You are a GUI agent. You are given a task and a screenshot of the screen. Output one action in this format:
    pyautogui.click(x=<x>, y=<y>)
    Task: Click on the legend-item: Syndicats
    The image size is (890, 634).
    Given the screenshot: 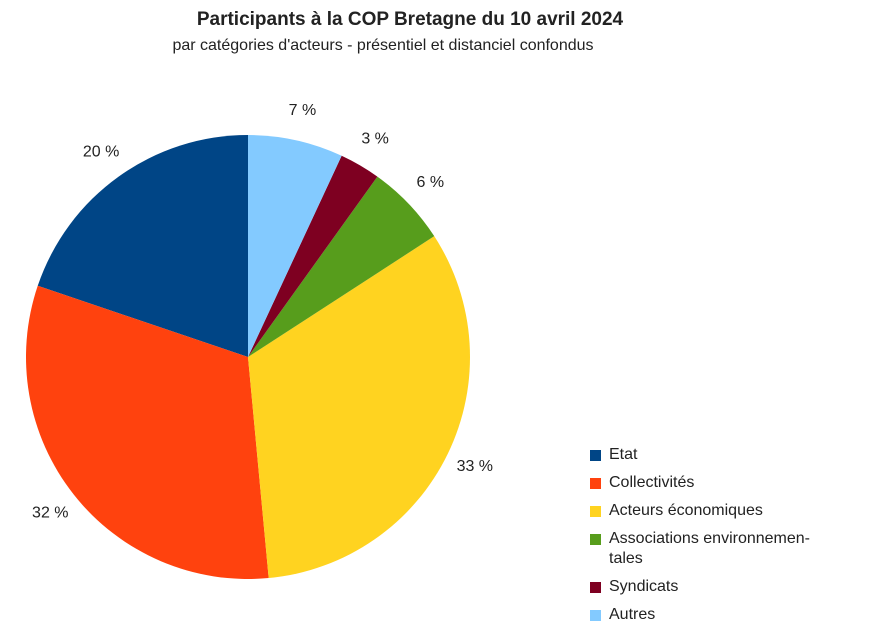 What is the action you would take?
    pyautogui.click(x=700, y=587)
    